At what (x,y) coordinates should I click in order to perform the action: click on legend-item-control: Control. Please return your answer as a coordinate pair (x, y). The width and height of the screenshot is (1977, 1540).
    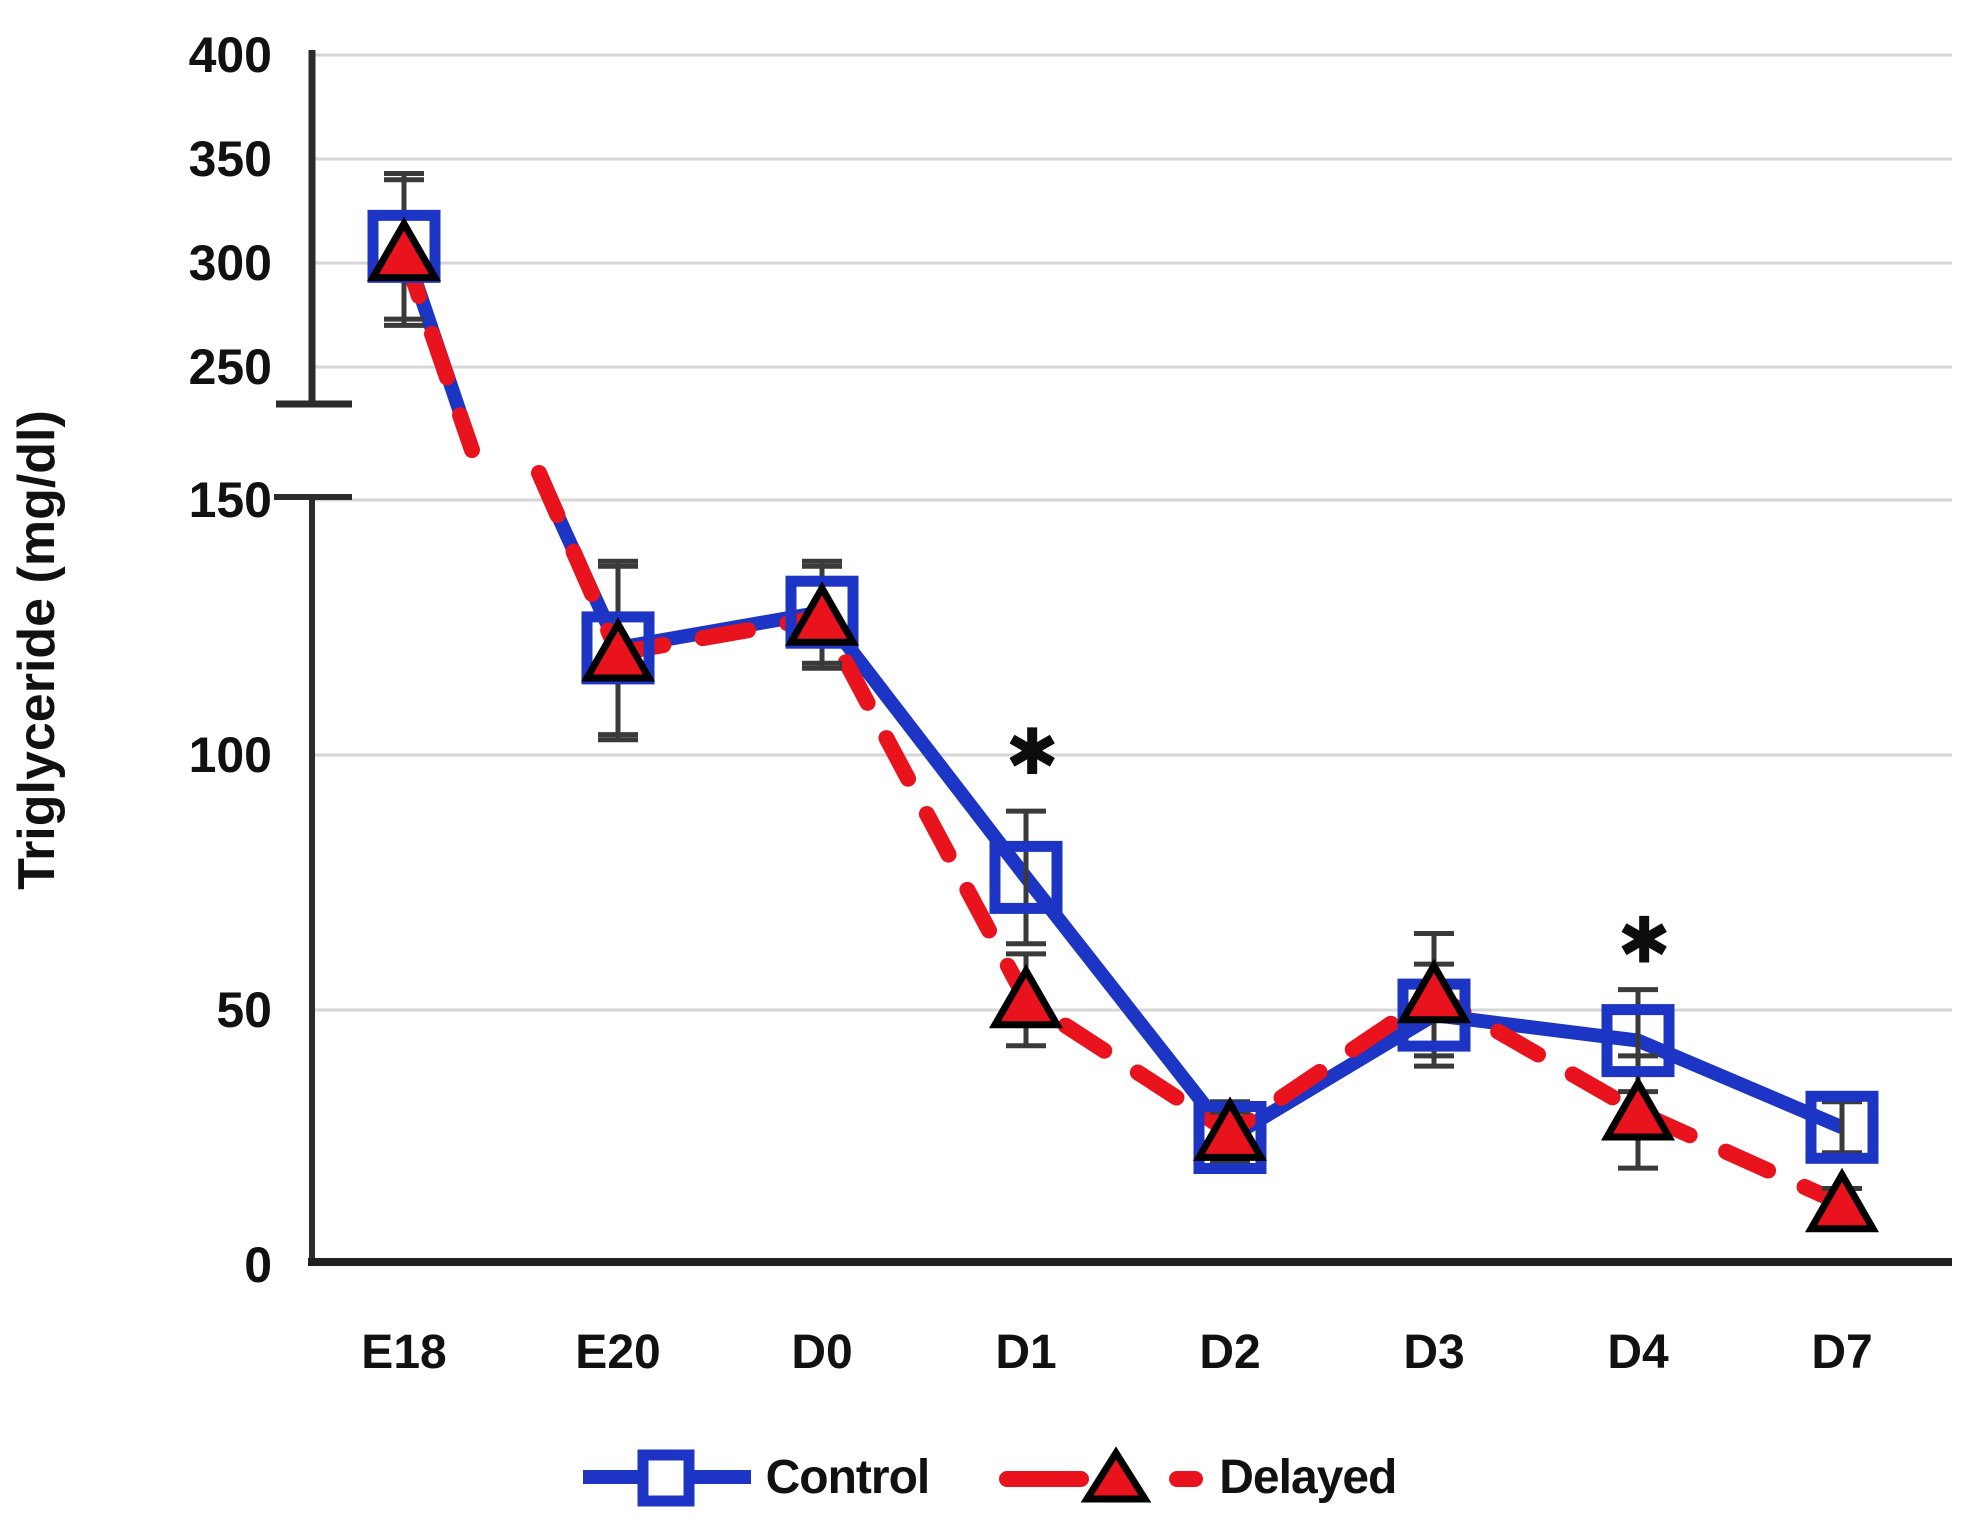
    Looking at the image, I should click on (755, 1477).